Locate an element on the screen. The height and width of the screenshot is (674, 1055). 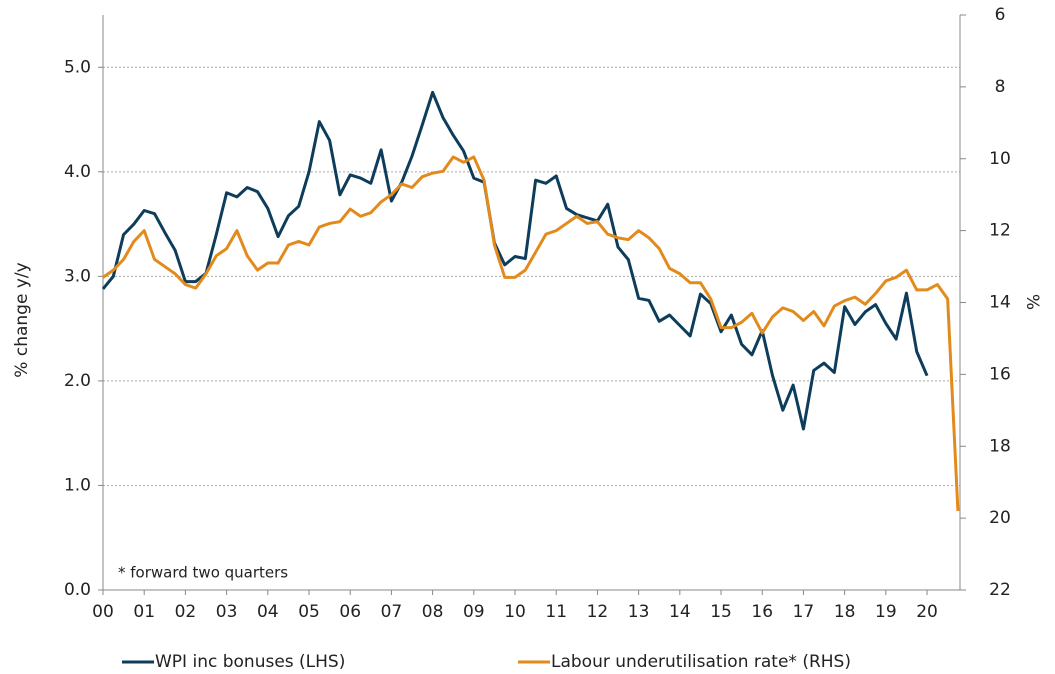
y2-tick-label: 18 is located at coordinates (1000, 446).